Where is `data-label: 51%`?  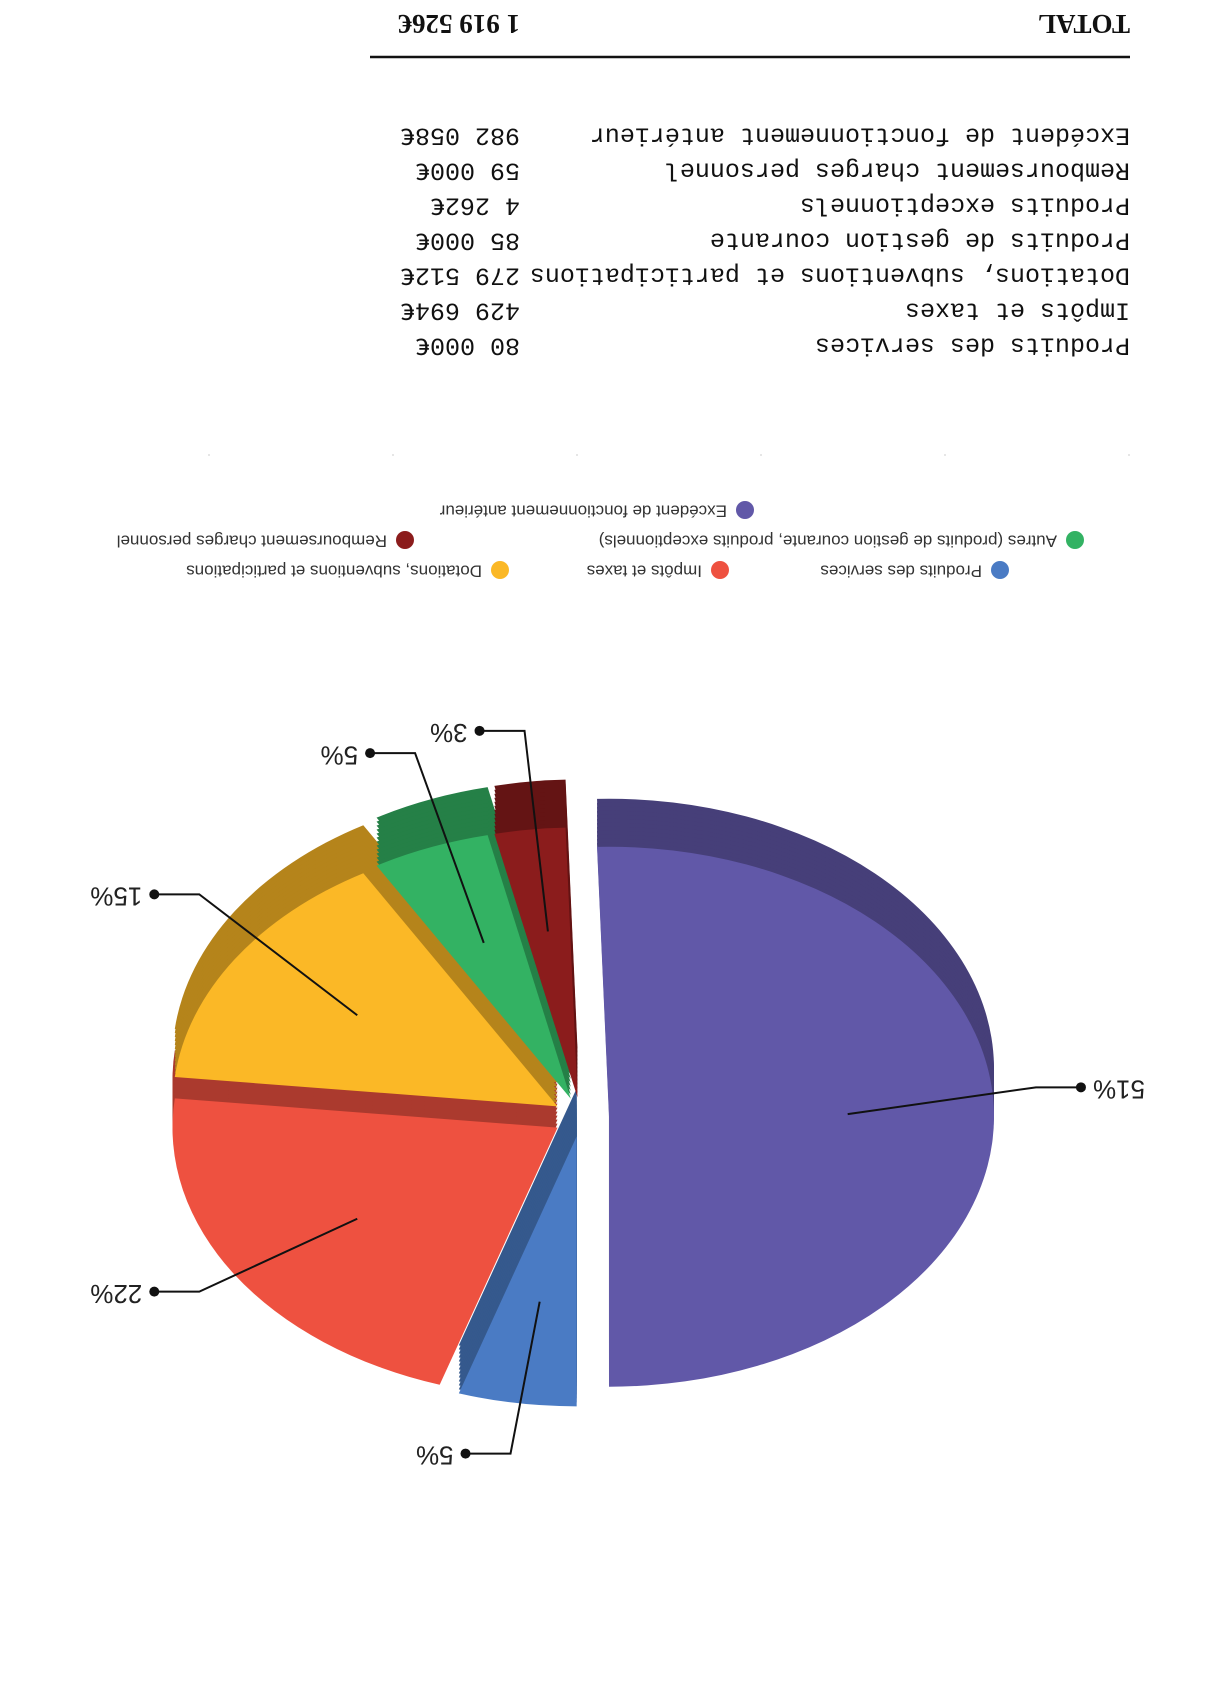 data-label: 51% is located at coordinates (1119, 1089).